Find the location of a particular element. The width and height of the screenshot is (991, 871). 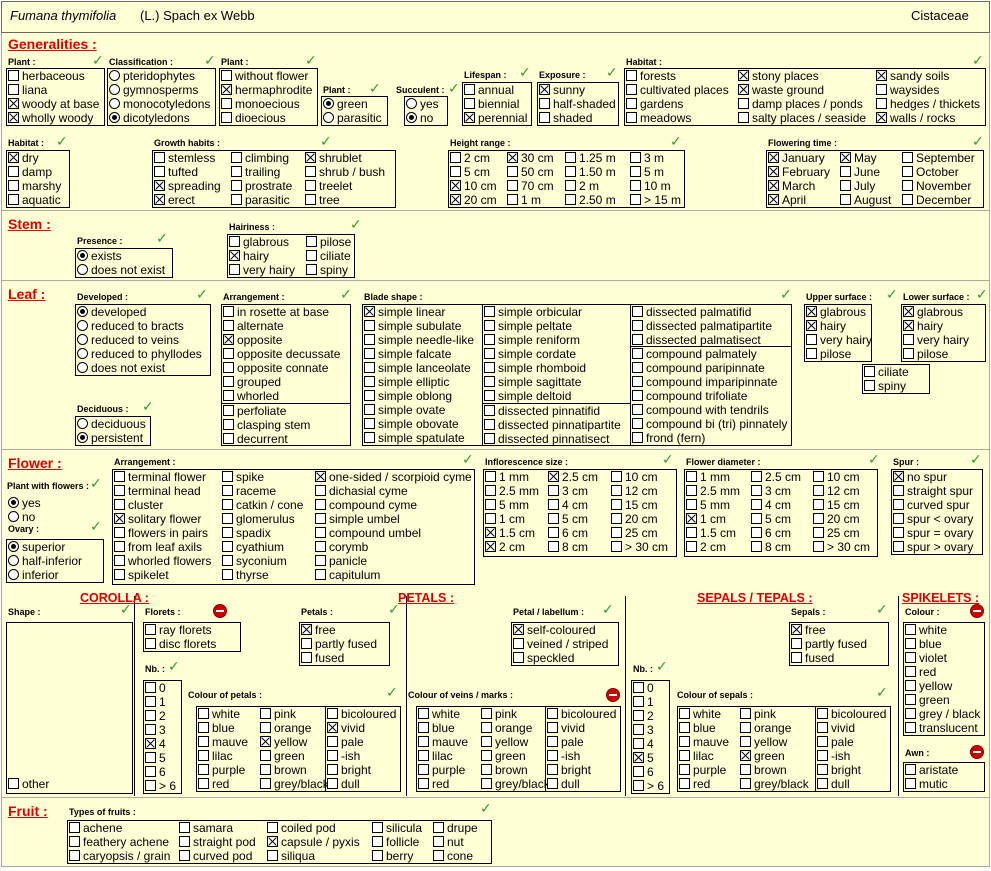

option-lower-2: very hairy is located at coordinates (936, 340).